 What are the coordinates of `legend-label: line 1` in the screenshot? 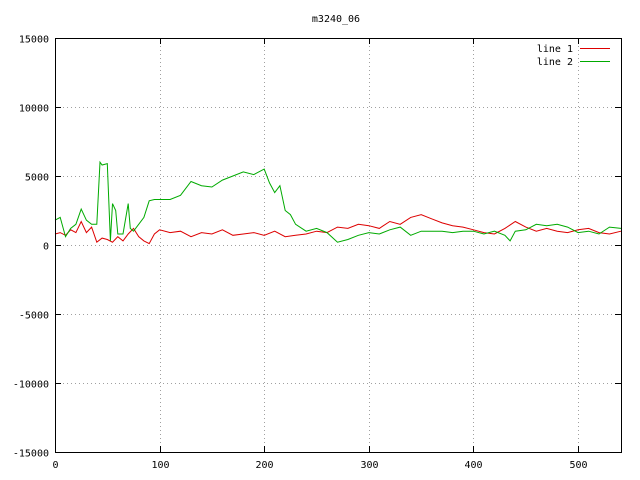 It's located at (555, 49).